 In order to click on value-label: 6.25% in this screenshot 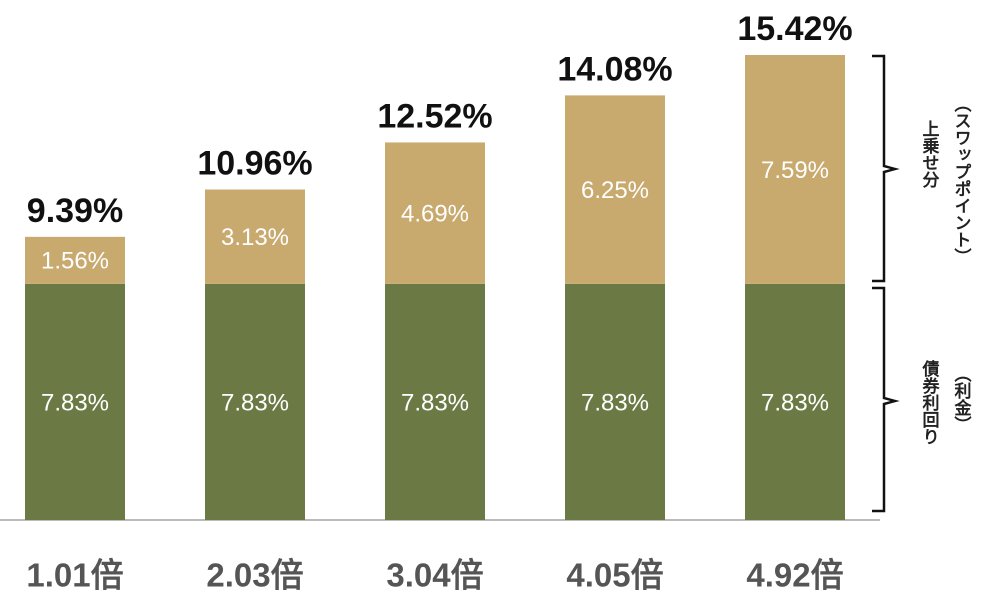, I will do `click(615, 190)`.